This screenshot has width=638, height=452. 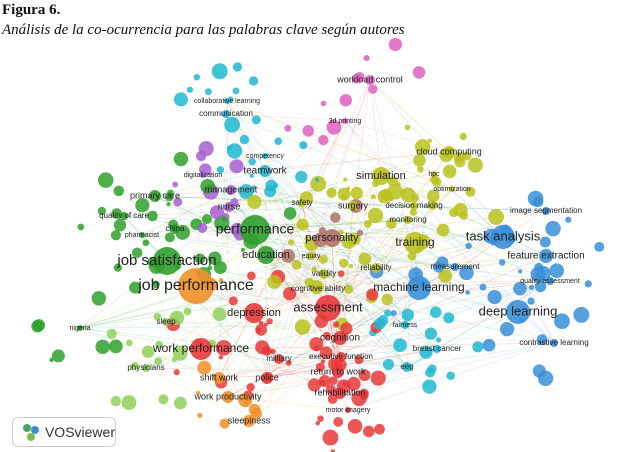 I want to click on node-label: eeg, so click(x=406, y=366).